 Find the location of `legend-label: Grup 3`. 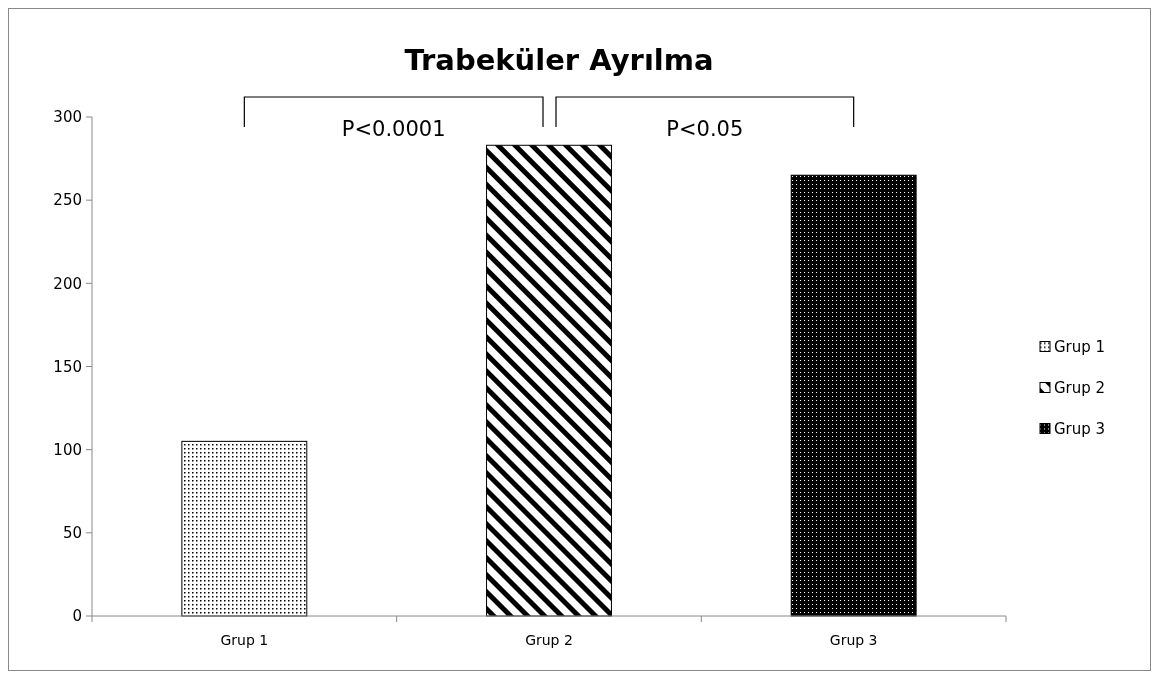

legend-label: Grup 3 is located at coordinates (1080, 428).